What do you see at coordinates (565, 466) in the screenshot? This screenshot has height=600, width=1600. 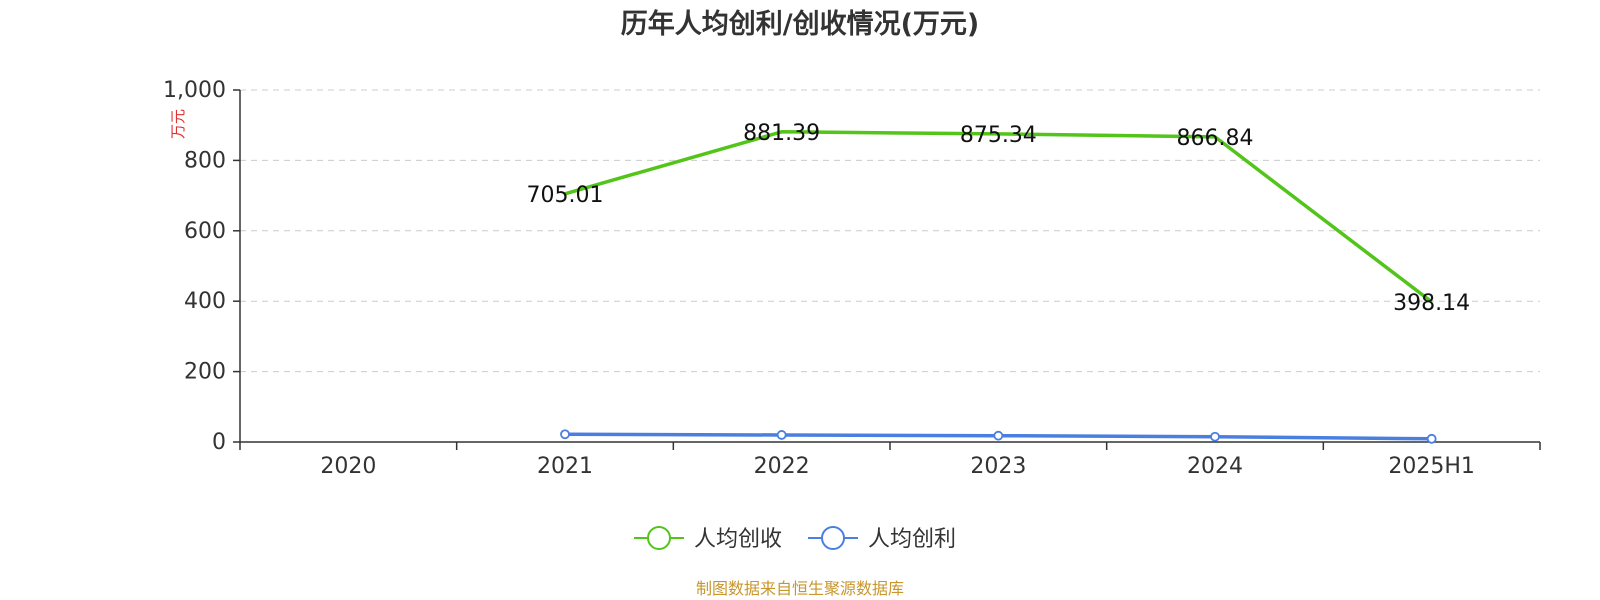 I see `x-tick-label: 2021` at bounding box center [565, 466].